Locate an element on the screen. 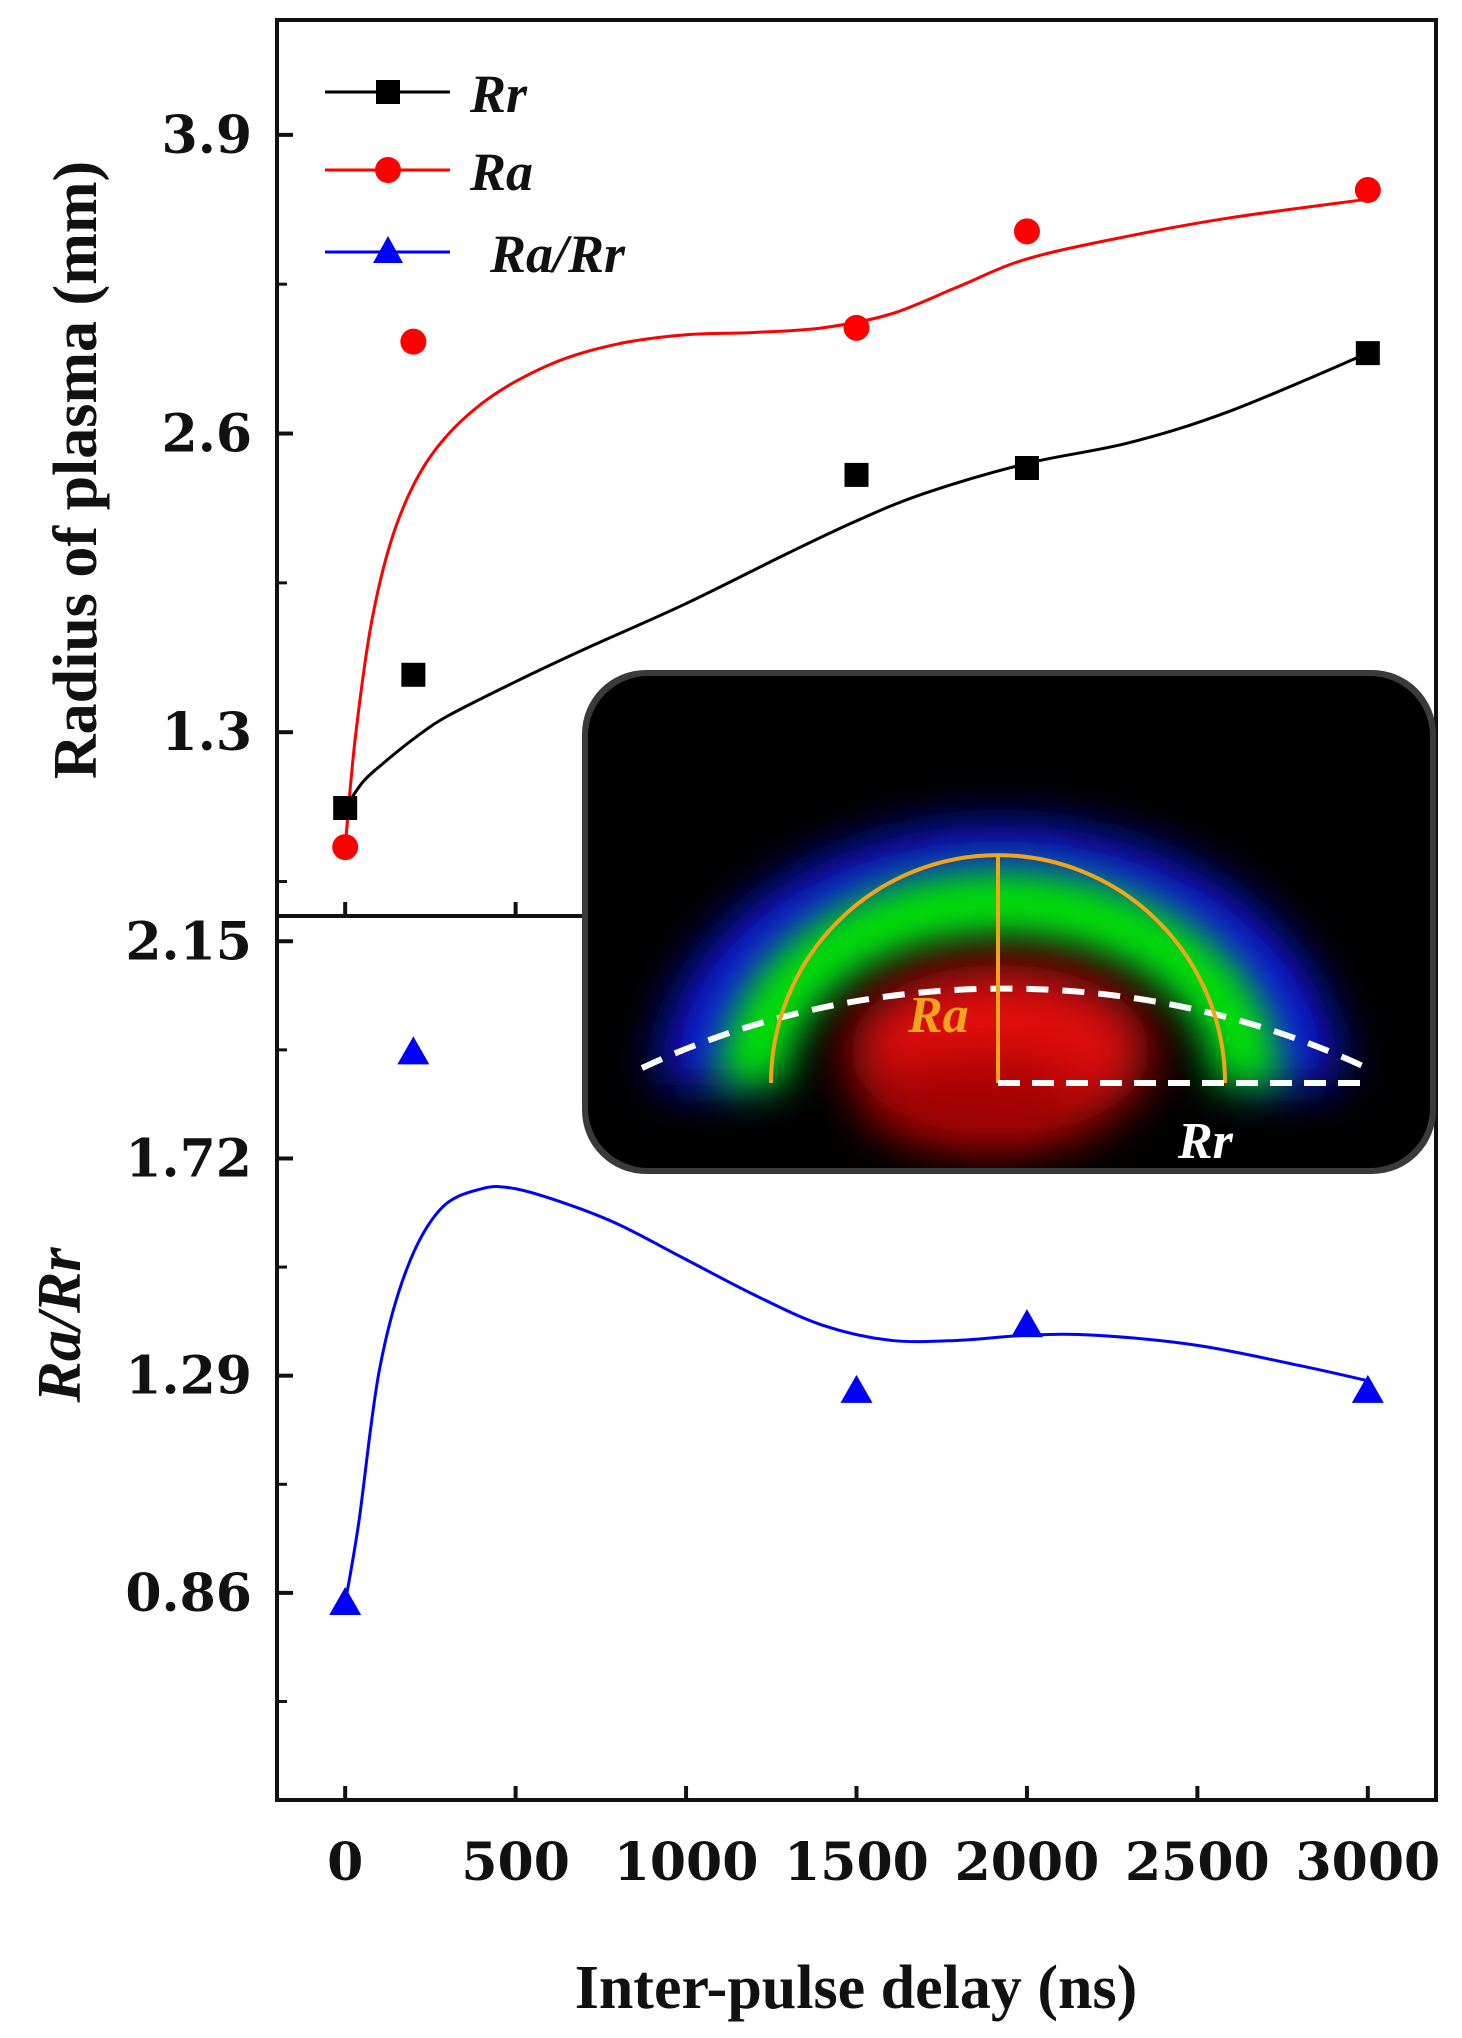 The image size is (1462, 2038). inset-green-glow is located at coordinates (1000, 977).